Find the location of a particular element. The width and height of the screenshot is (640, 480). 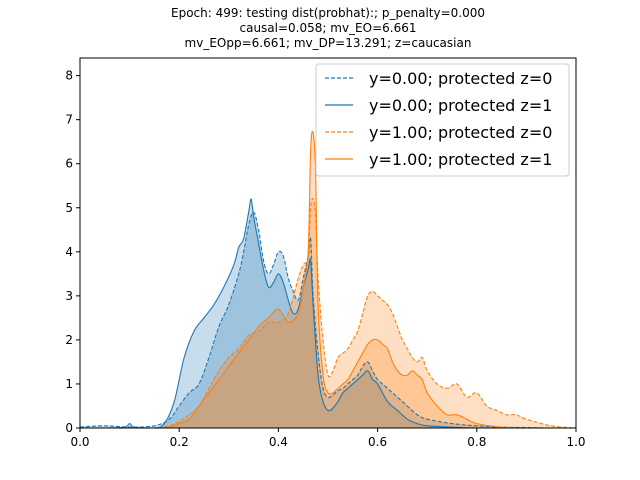

legend-label: y=1.00; protected z=0 is located at coordinates (460, 132).